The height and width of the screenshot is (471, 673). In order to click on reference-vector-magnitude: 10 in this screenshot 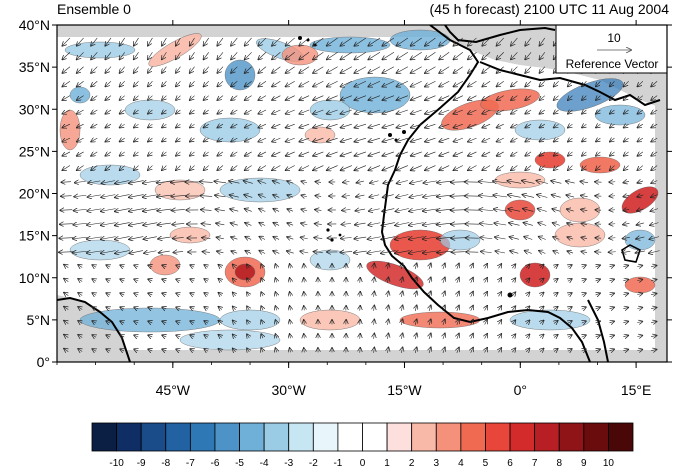, I will do `click(614, 38)`.